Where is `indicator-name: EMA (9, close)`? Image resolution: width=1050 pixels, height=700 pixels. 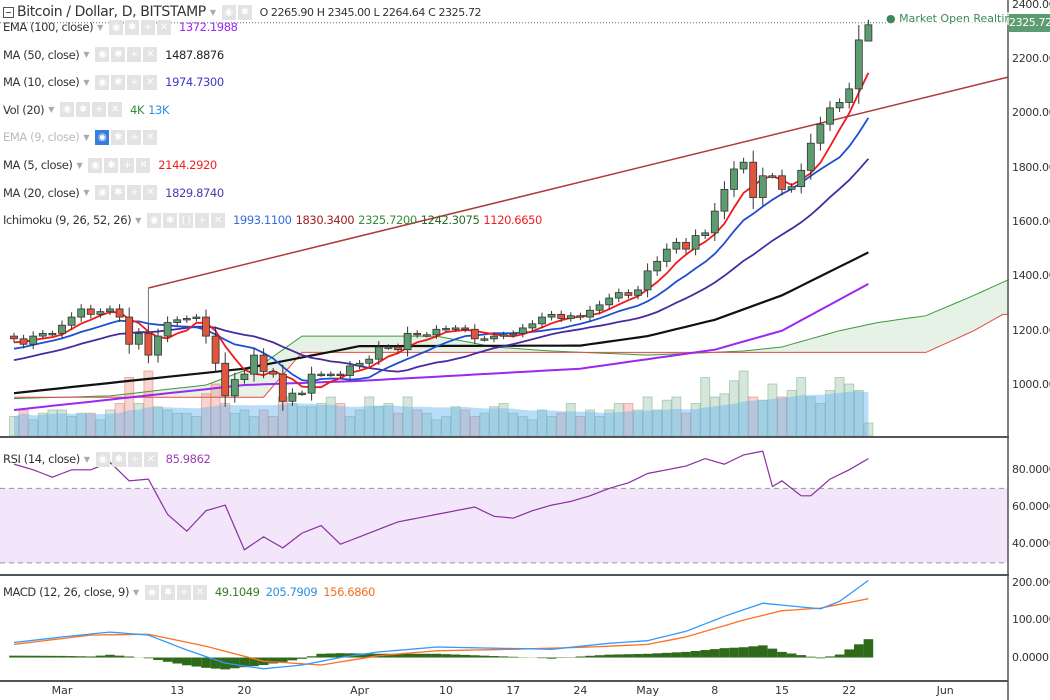
indicator-name: EMA (9, close) is located at coordinates (41, 137).